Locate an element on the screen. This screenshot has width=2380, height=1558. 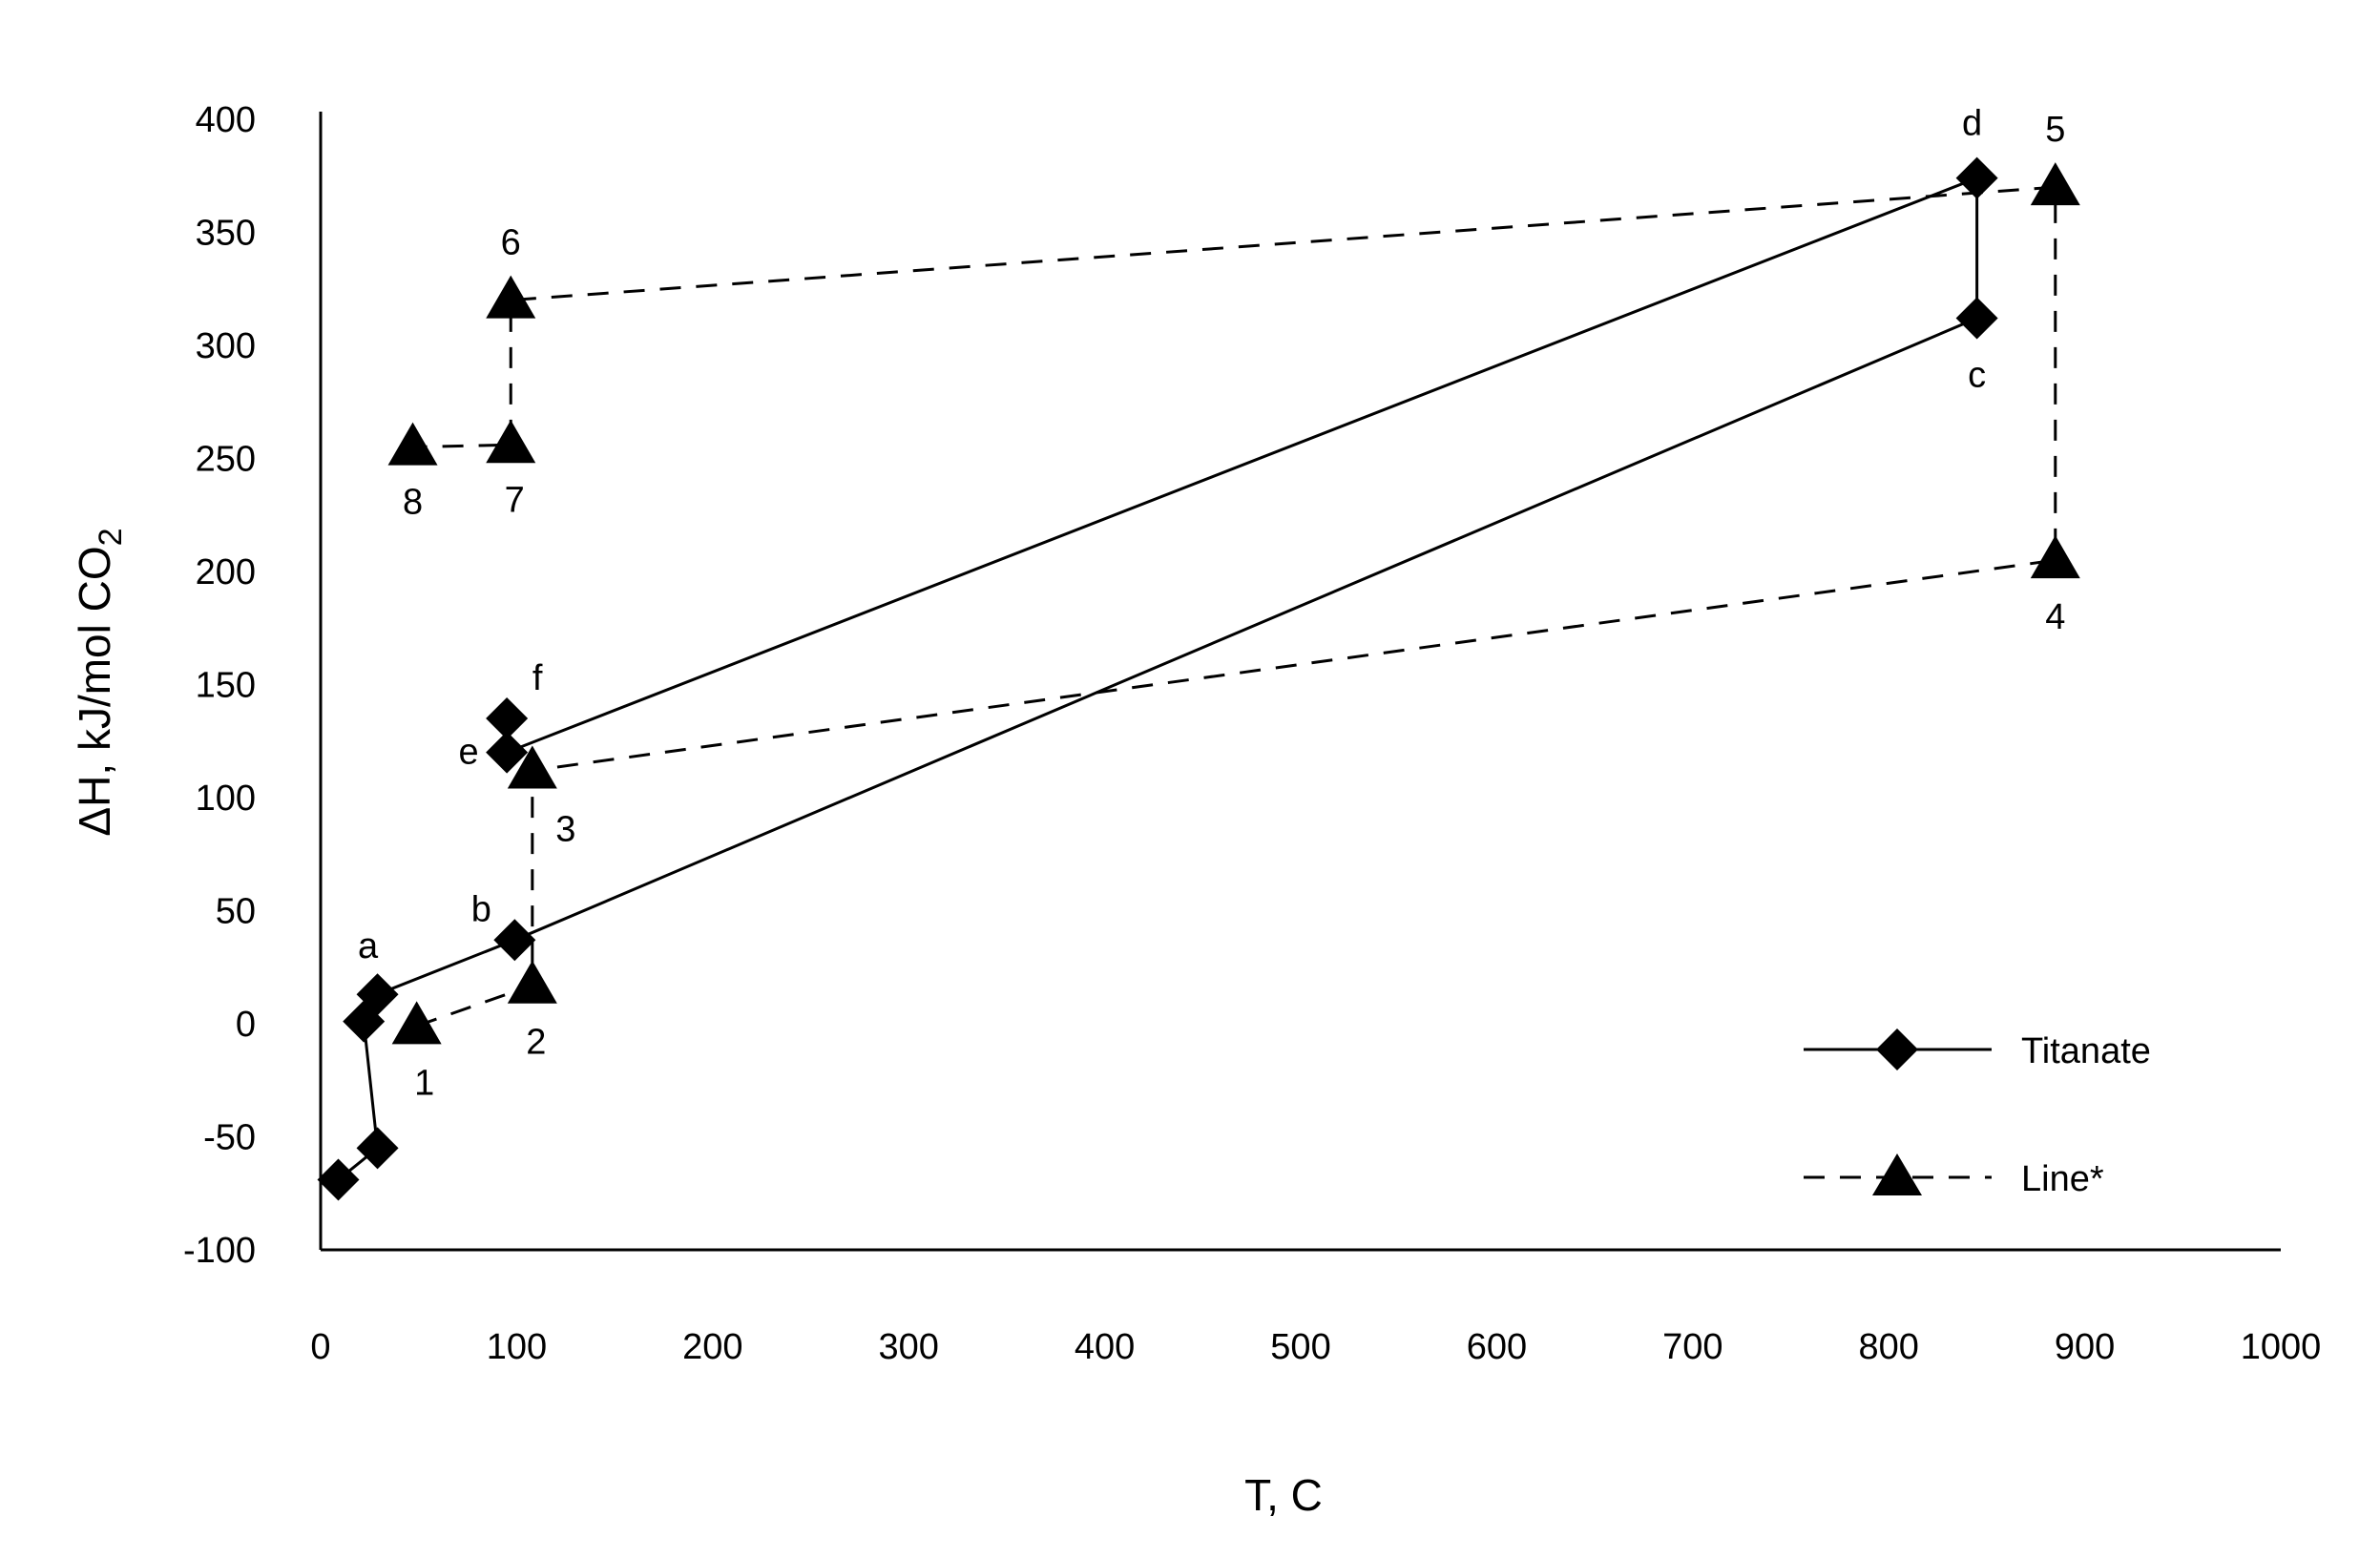
legend-label-titanate: Titanate is located at coordinates (2086, 1051).